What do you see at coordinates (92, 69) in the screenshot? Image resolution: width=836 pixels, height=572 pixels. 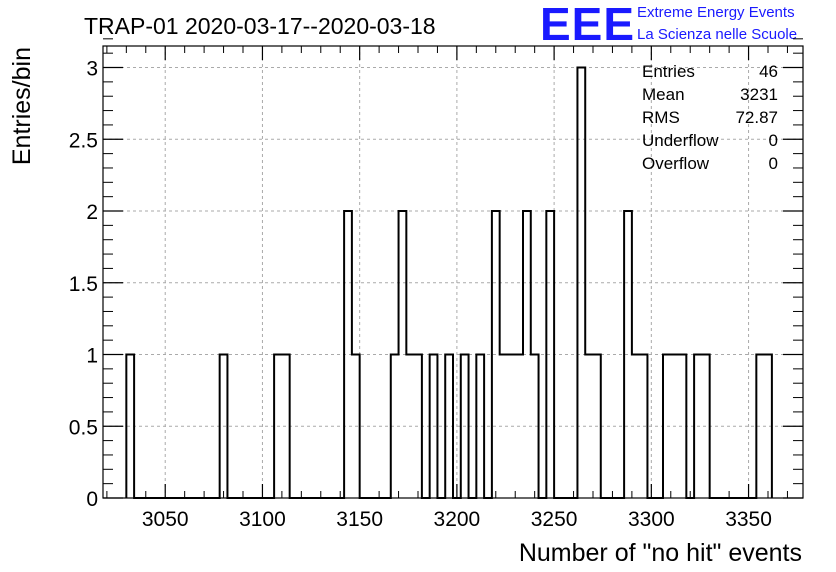 I see `y-tick-label: 3` at bounding box center [92, 69].